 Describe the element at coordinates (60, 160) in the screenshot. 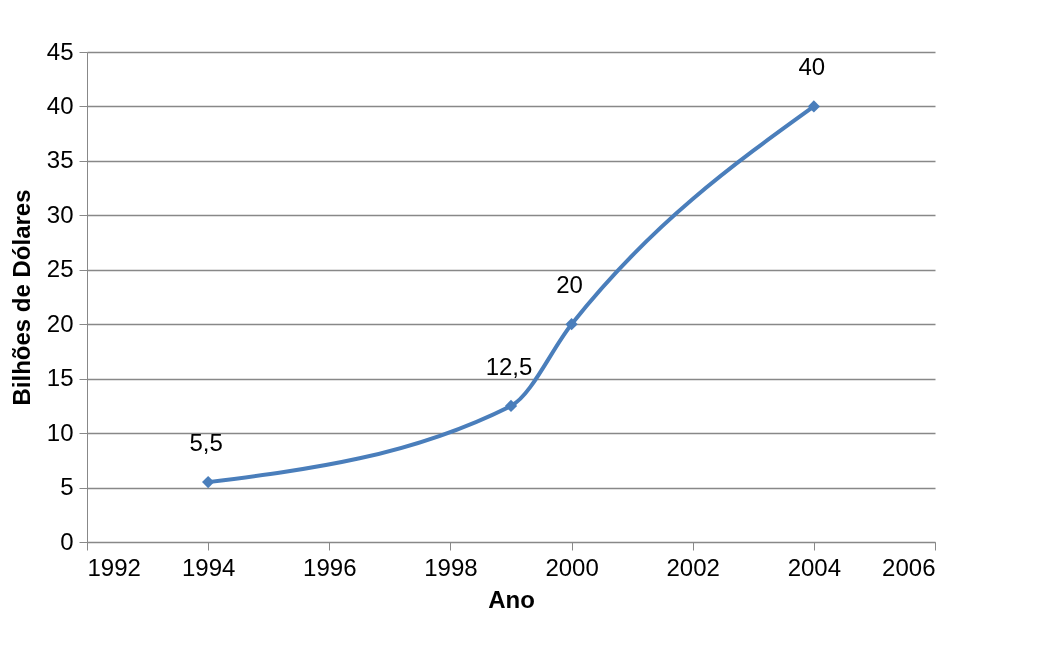

I see `y-tick-label: 35` at that location.